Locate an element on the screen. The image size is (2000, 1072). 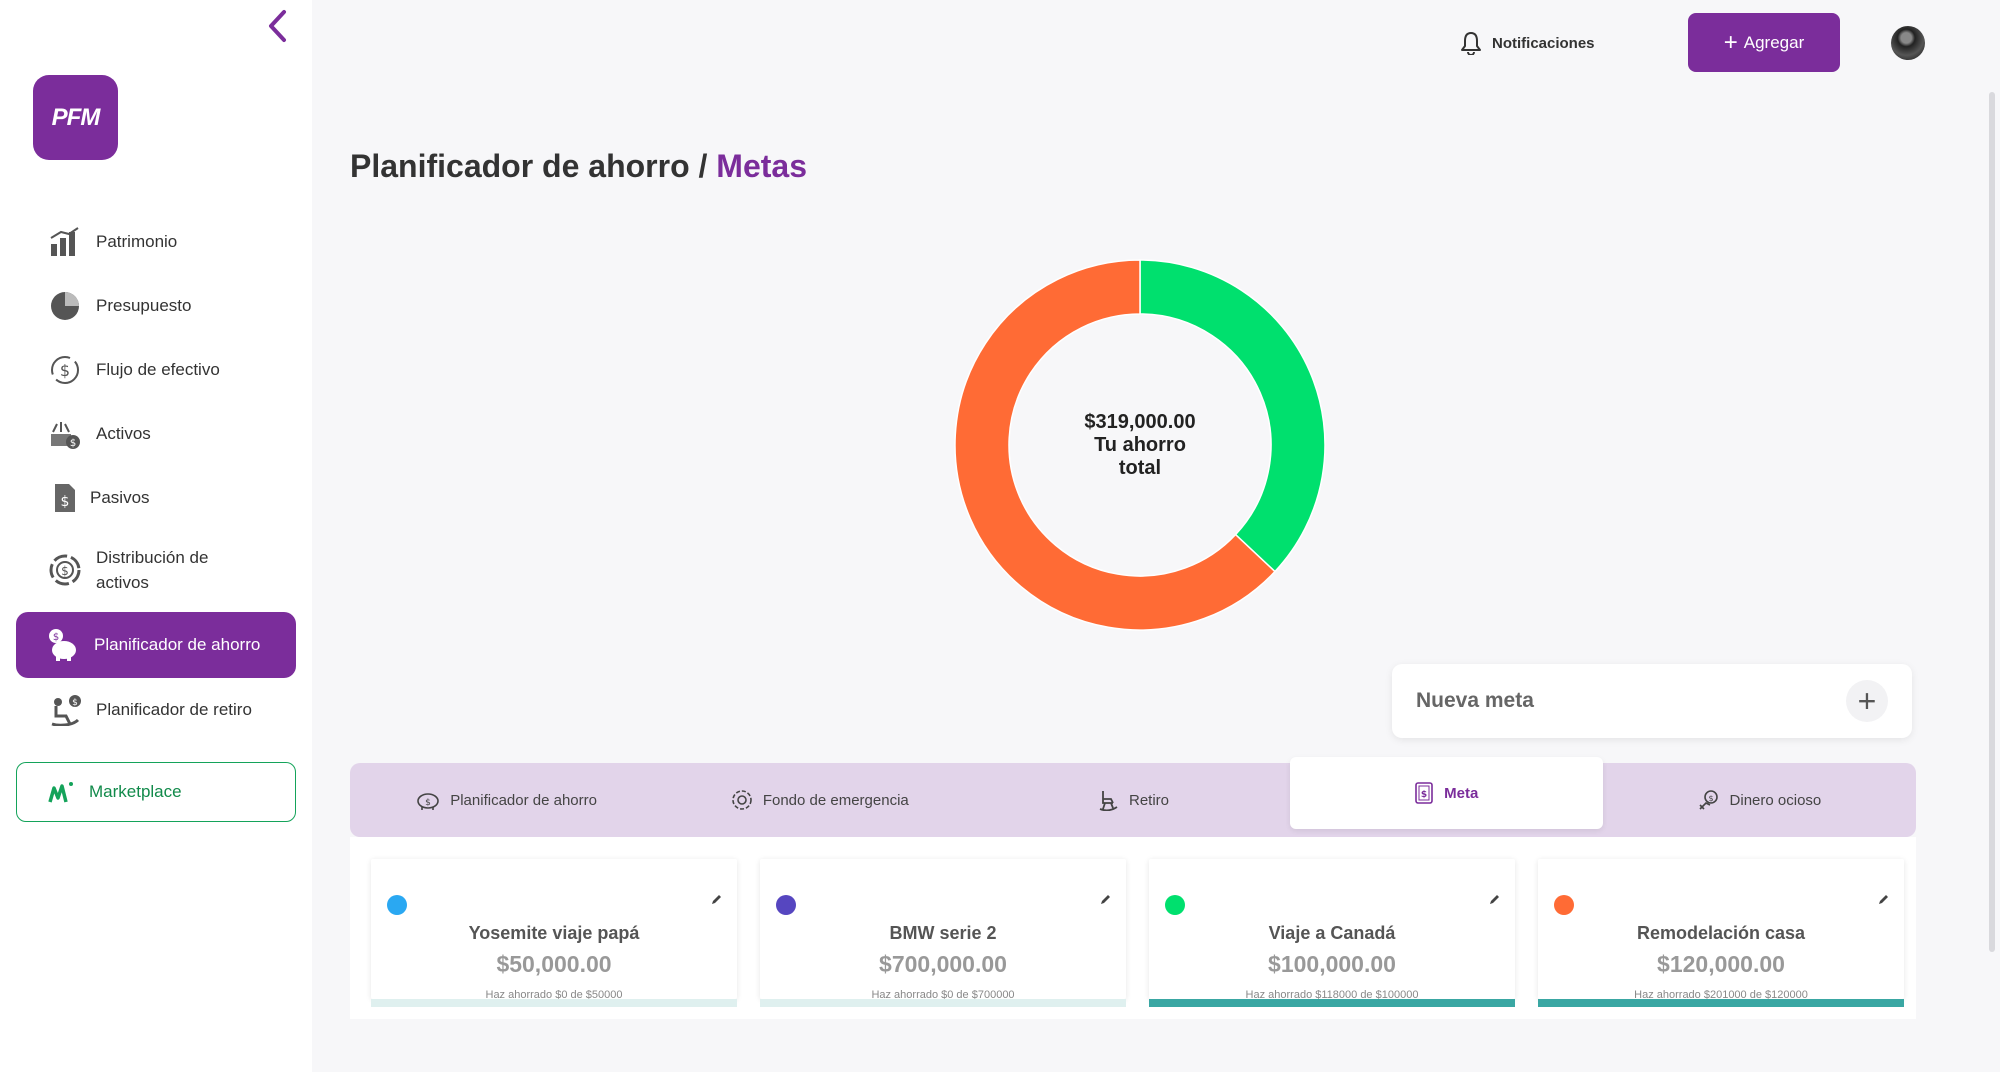
goal-name: Viaje a Canadá is located at coordinates (1332, 933).